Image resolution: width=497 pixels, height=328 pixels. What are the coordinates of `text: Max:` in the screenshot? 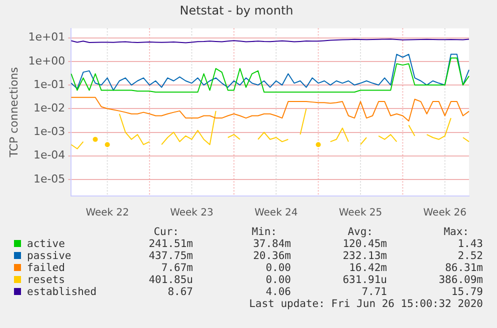 It's located at (456, 232).